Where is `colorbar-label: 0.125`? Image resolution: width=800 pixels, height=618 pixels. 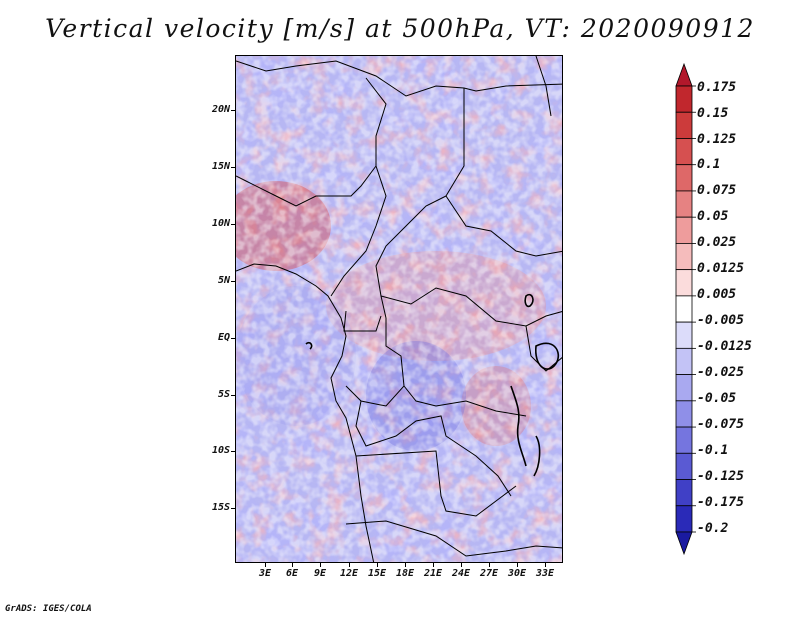 colorbar-label: 0.125 is located at coordinates (717, 139).